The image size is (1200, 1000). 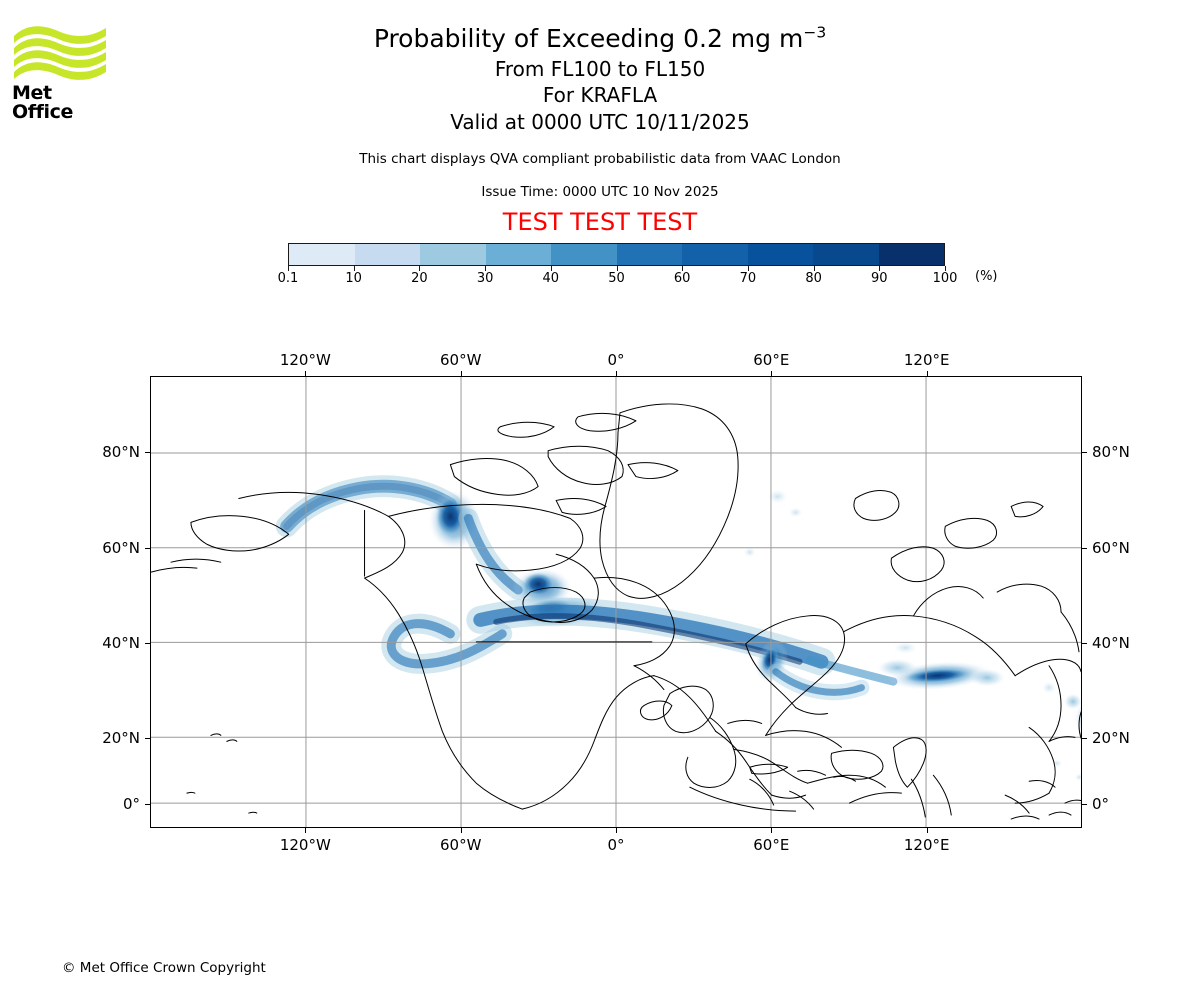 I want to click on colorbar-tick-0.1, so click(x=288, y=268).